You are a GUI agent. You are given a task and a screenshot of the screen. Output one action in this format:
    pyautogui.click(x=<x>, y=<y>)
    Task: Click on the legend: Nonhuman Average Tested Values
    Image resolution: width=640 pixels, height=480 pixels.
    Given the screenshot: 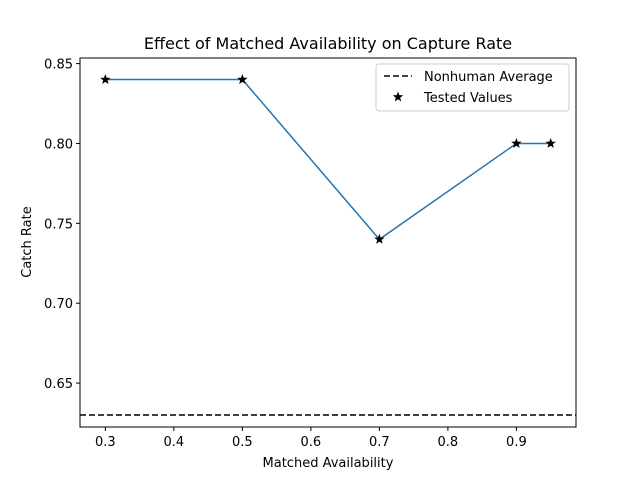 What is the action you would take?
    pyautogui.click(x=472, y=87)
    